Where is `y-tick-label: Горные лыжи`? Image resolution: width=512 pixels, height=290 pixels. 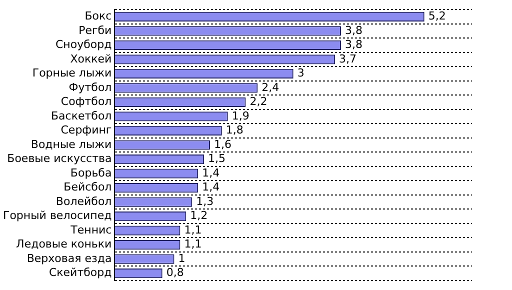
y-tick-label: Горные лыжи is located at coordinates (72, 73).